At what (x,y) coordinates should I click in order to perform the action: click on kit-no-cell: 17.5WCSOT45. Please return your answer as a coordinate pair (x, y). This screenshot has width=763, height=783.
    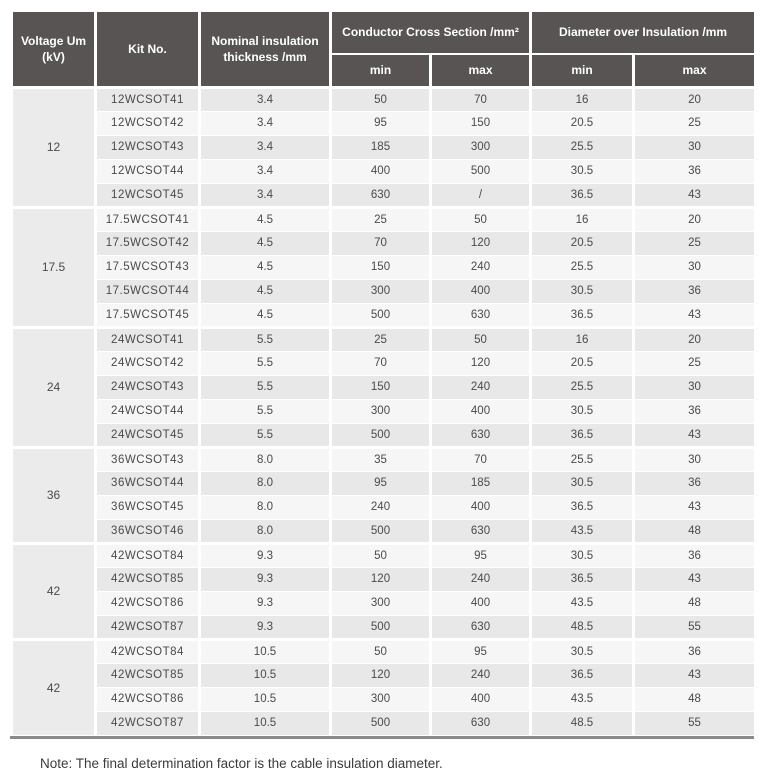
    Looking at the image, I should click on (147, 315).